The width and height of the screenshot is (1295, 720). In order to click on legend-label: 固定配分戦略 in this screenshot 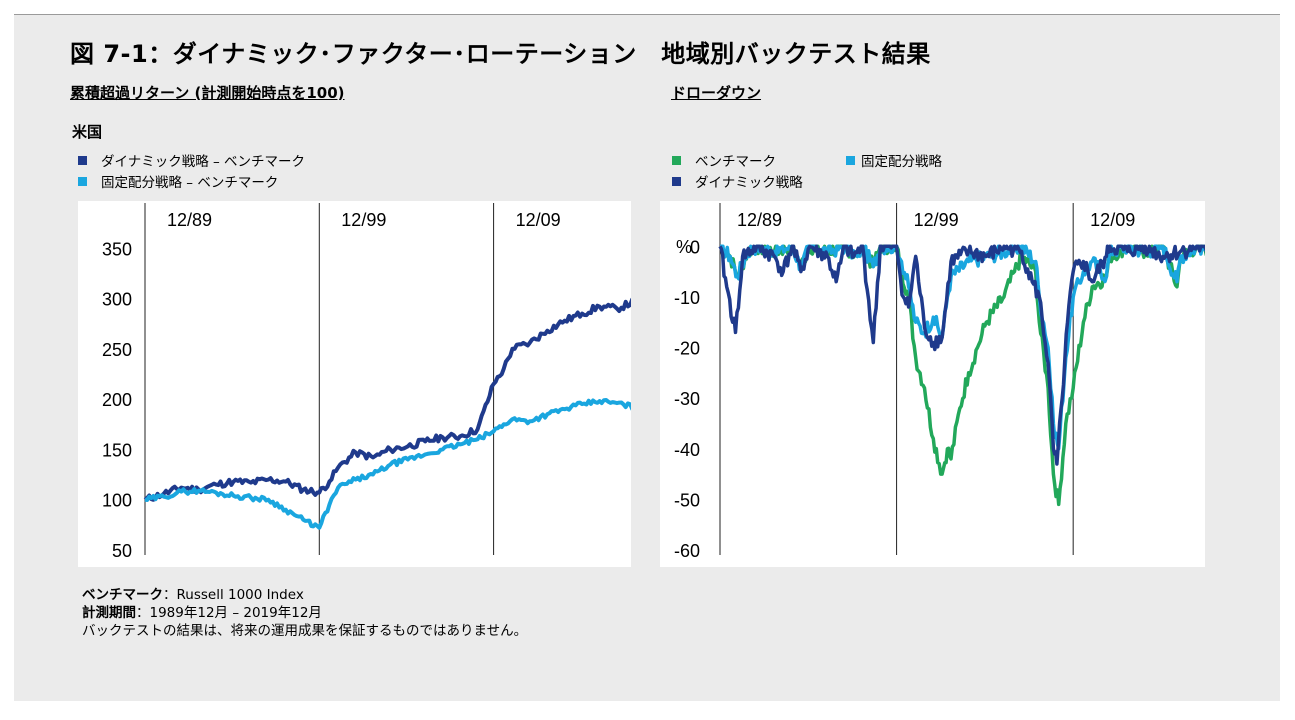, I will do `click(901, 162)`.